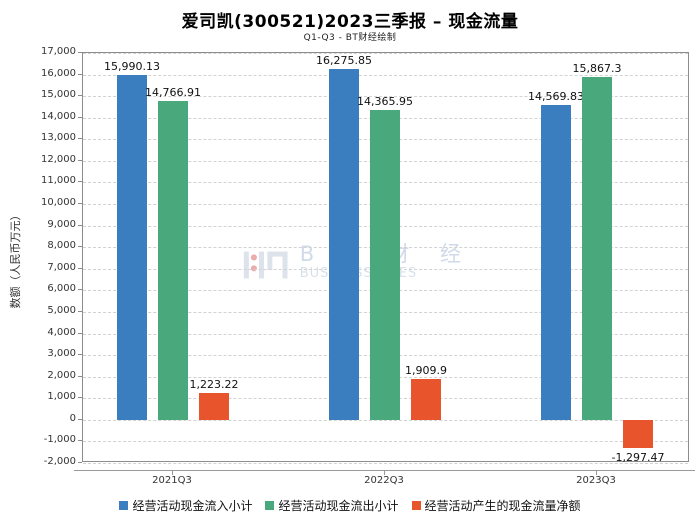 The width and height of the screenshot is (700, 524). What do you see at coordinates (132, 66) in the screenshot?
I see `value-label: 15,990.13` at bounding box center [132, 66].